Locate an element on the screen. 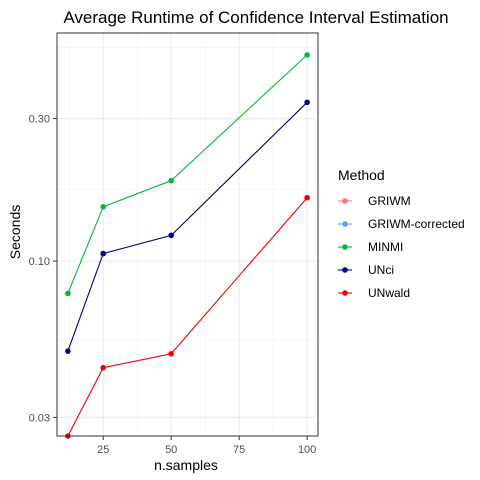  x-tick-label: 25 is located at coordinates (103, 450).